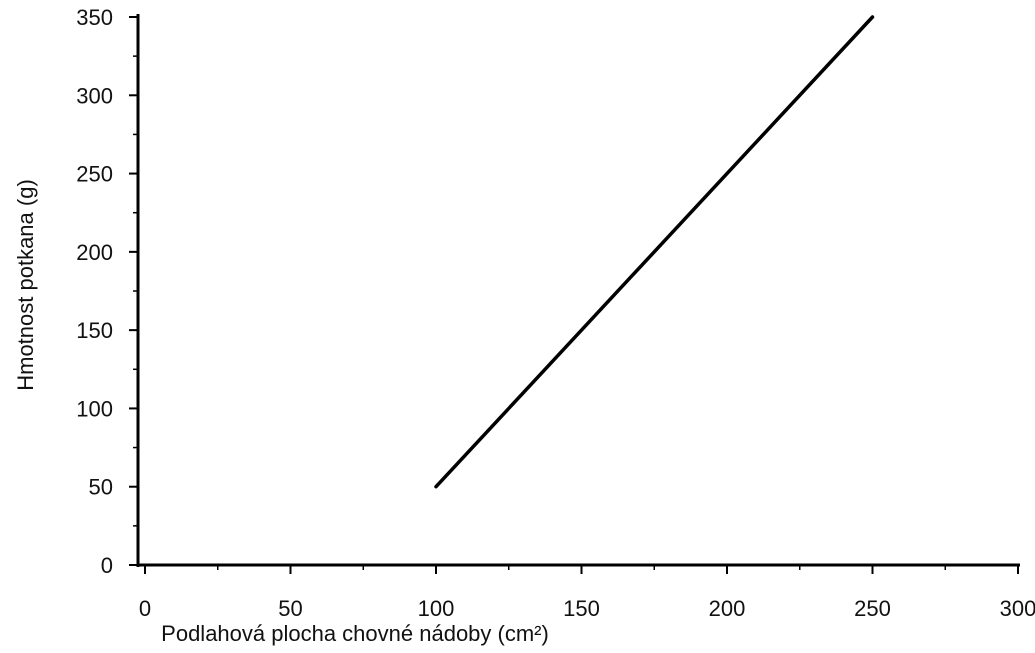  What do you see at coordinates (94, 408) in the screenshot?
I see `y-tick-label: 100` at bounding box center [94, 408].